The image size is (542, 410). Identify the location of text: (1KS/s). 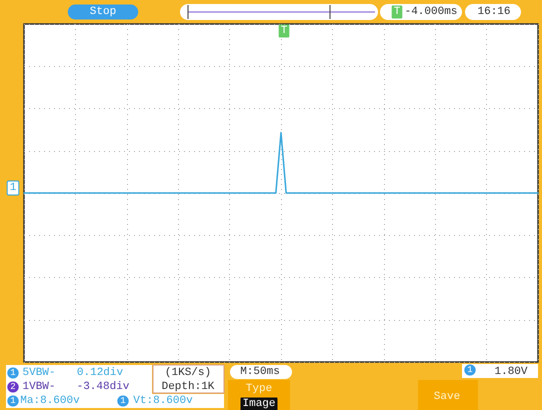
(188, 373).